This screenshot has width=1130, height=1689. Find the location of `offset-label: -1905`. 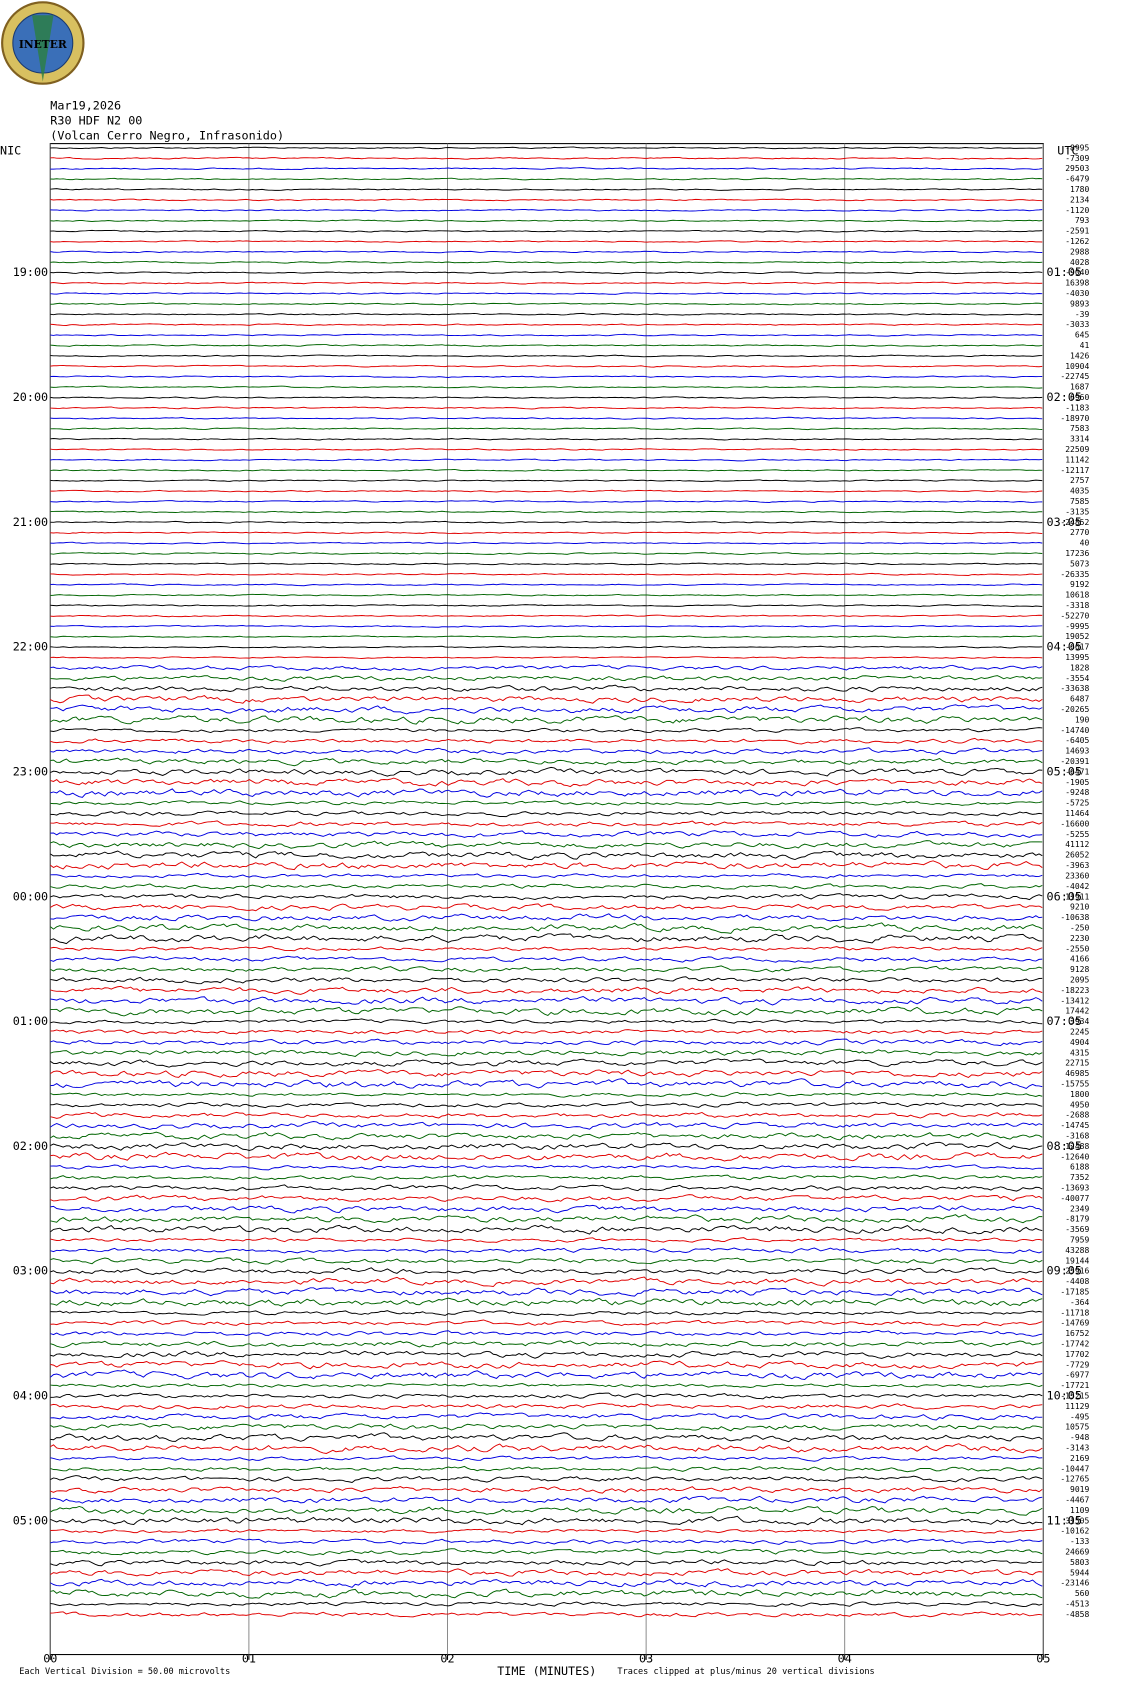

offset-label: -1905 is located at coordinates (1077, 782).